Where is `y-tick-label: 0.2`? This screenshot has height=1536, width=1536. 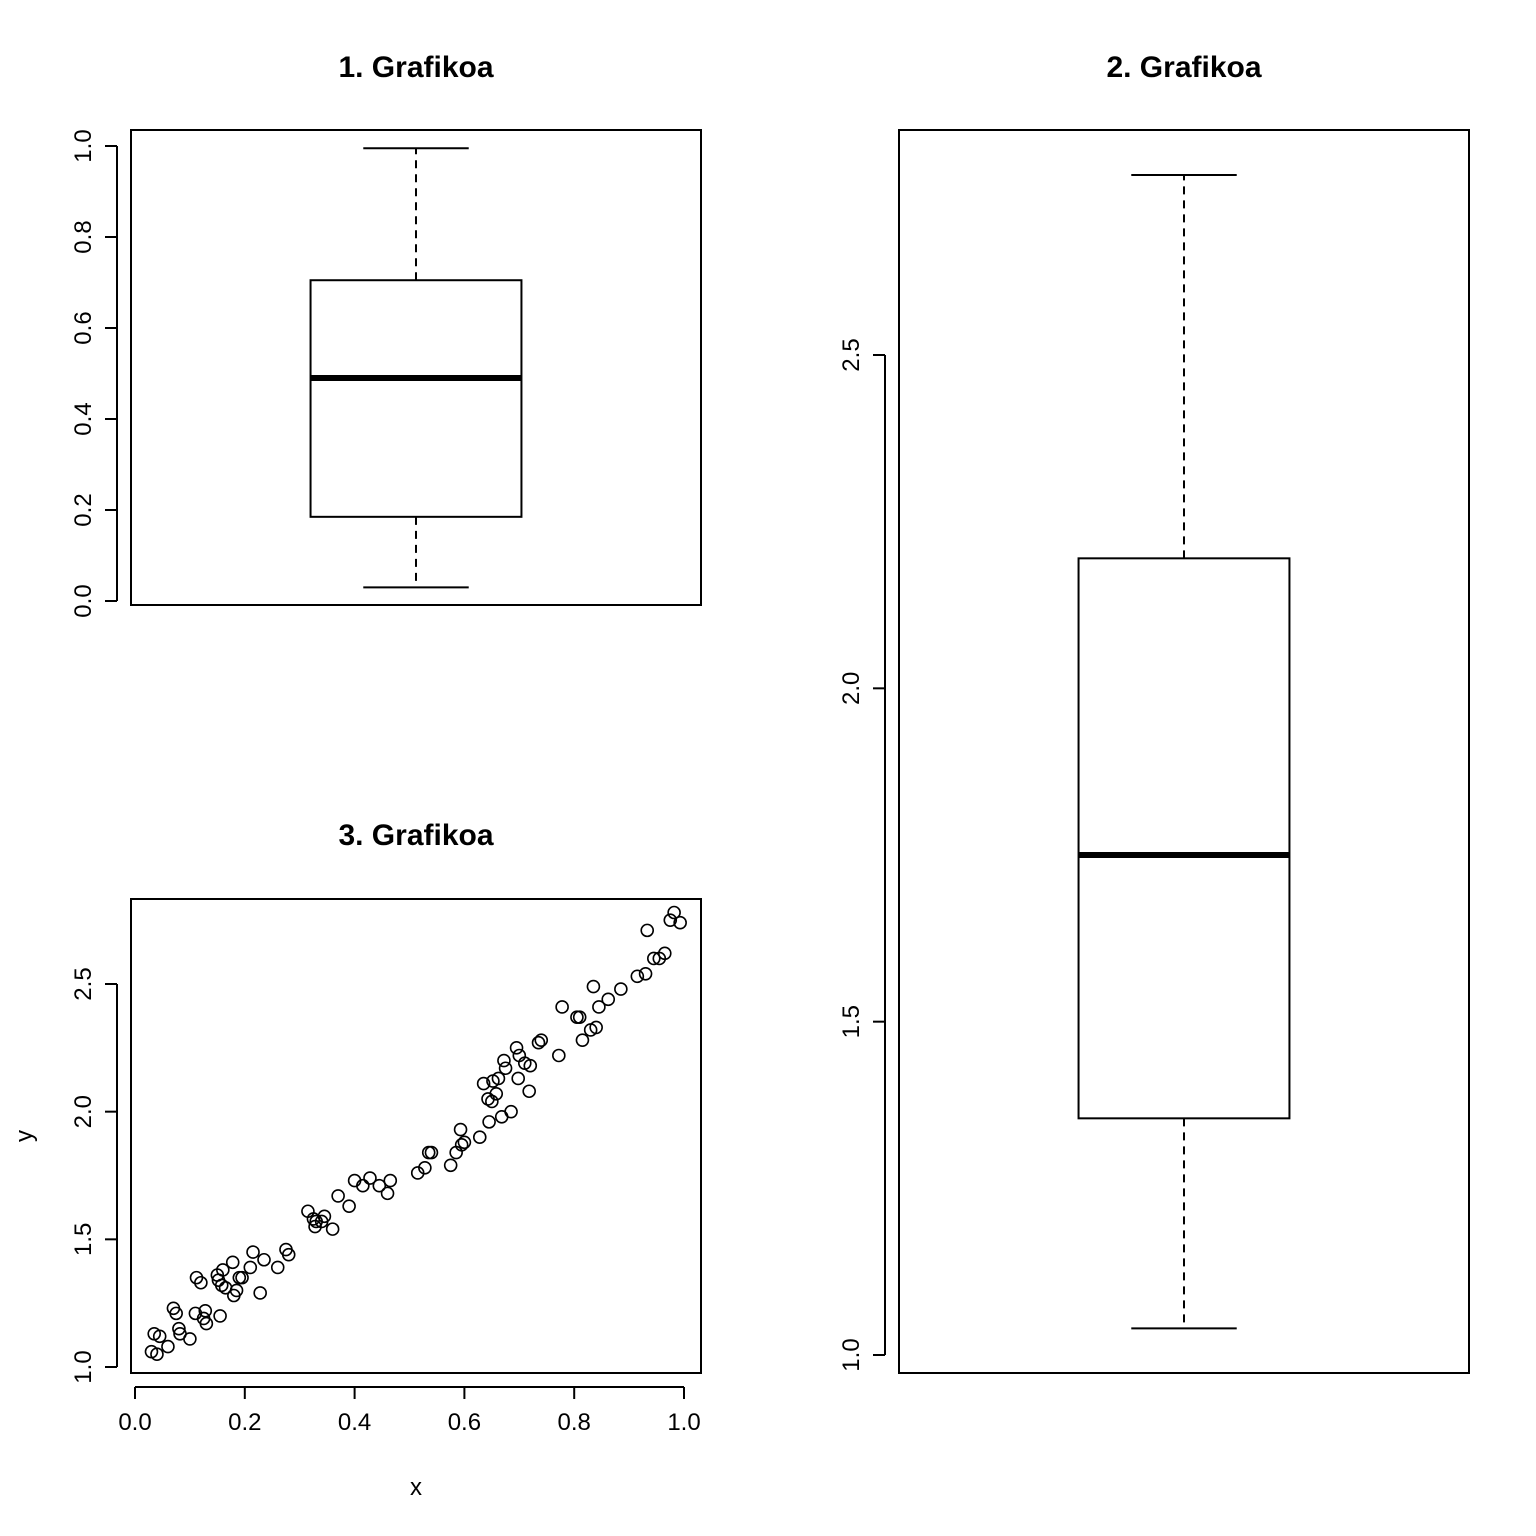 y-tick-label: 0.2 is located at coordinates (83, 509).